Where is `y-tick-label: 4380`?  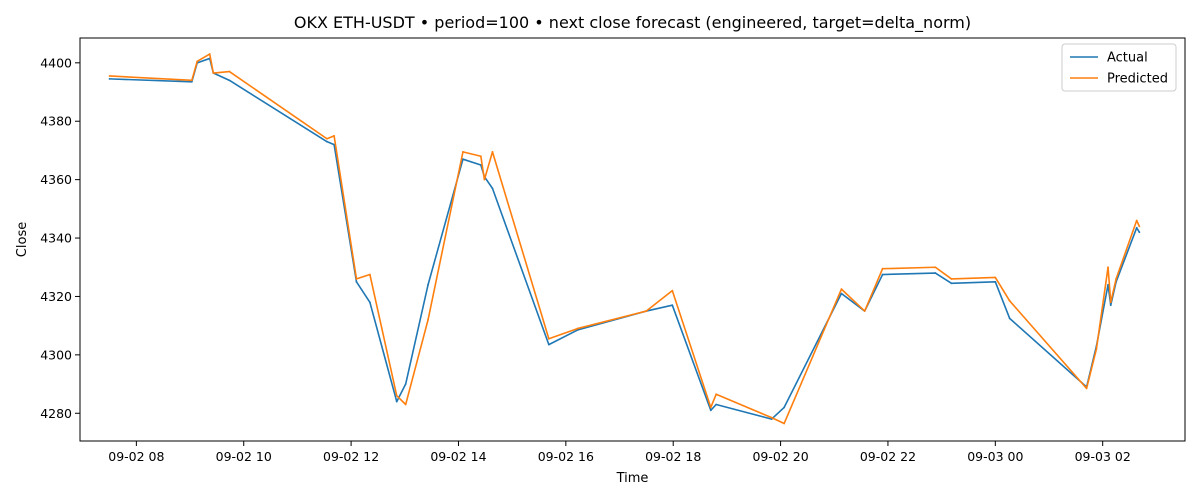 y-tick-label: 4380 is located at coordinates (56, 121).